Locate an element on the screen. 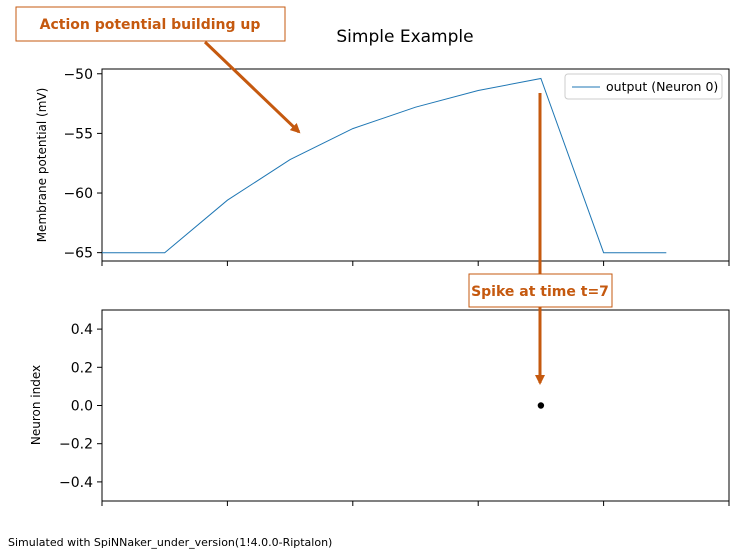 Image resolution: width=736 pixels, height=556 pixels. top-y-tick-label: −65 is located at coordinates (78, 254).